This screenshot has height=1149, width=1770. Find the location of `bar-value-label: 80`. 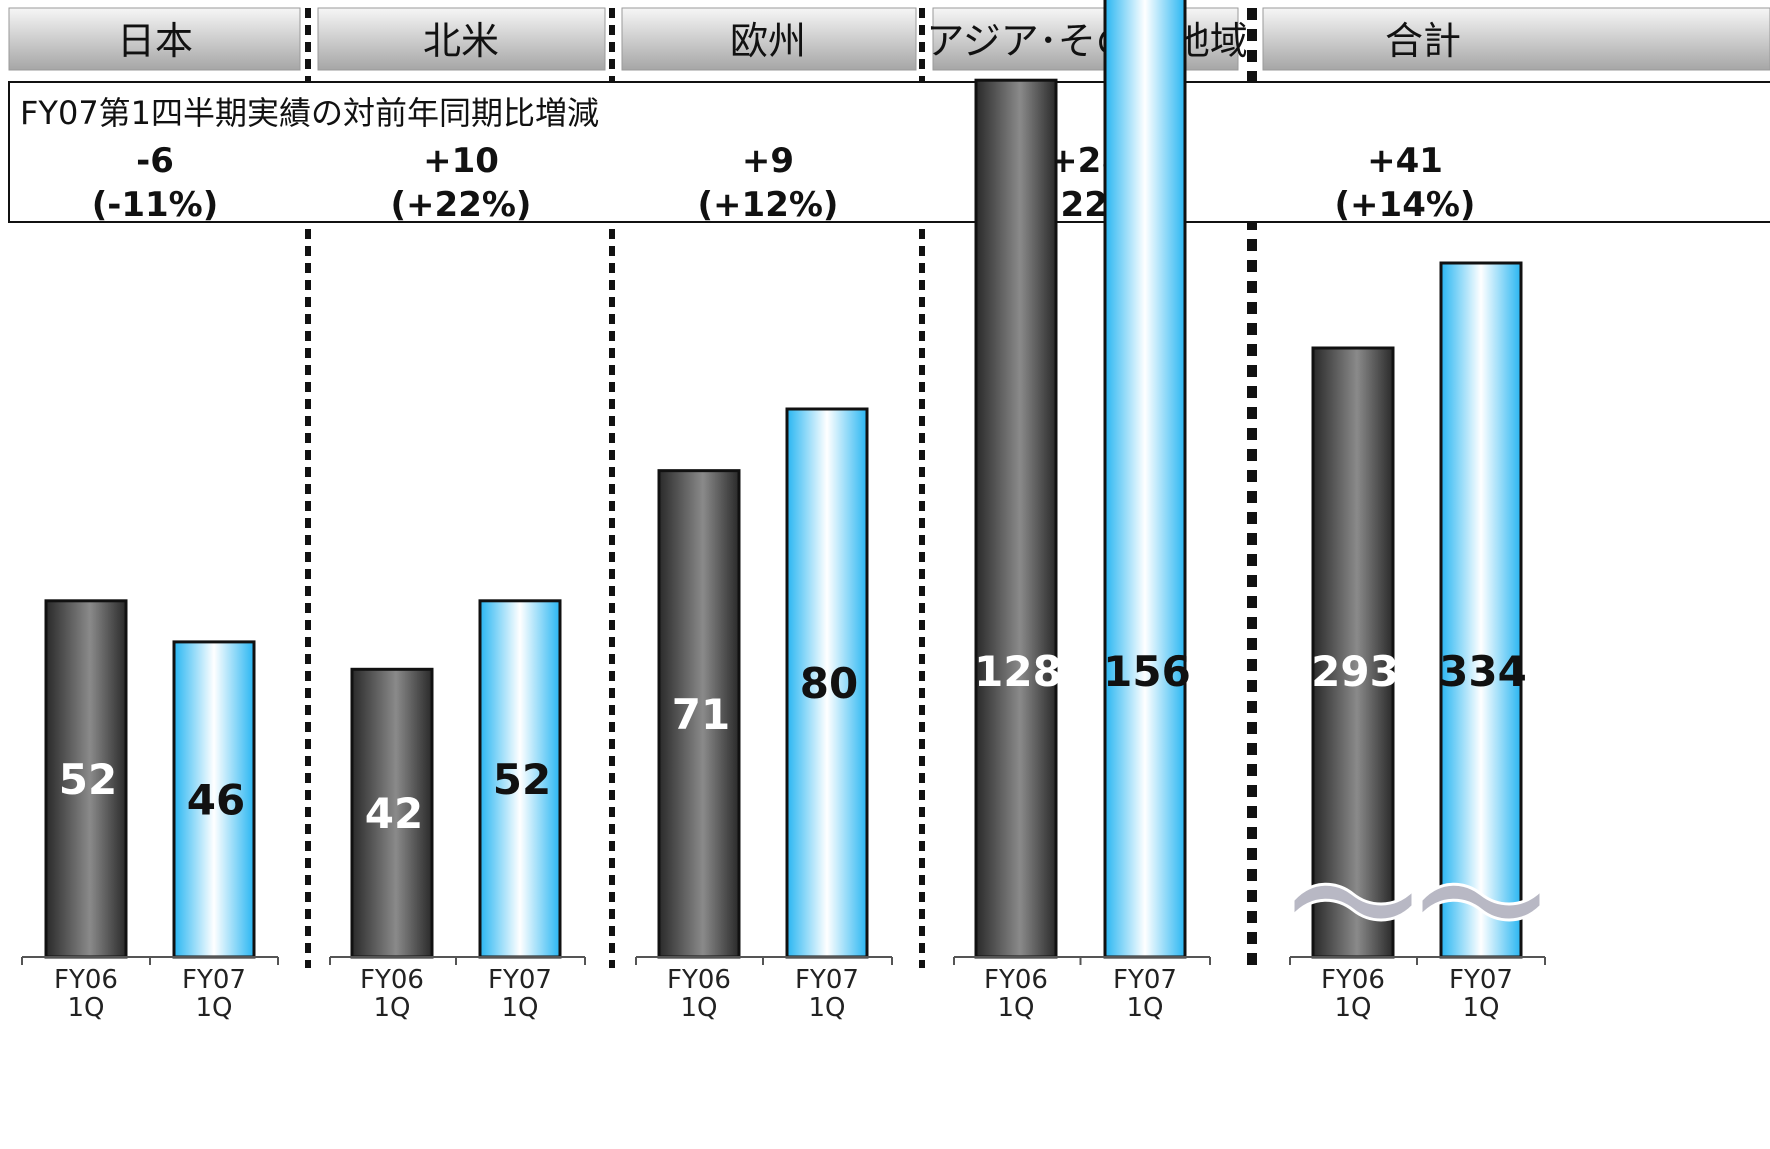

bar-value-label: 80 is located at coordinates (829, 683).